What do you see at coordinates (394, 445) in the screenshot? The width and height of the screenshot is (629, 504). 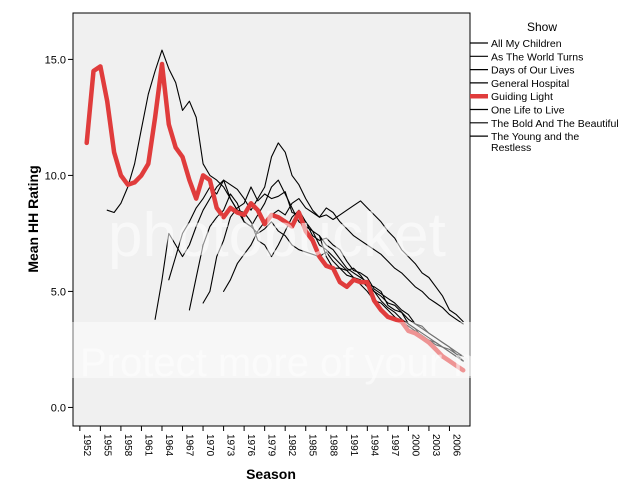 I see `x-tick-label: 1997` at bounding box center [394, 445].